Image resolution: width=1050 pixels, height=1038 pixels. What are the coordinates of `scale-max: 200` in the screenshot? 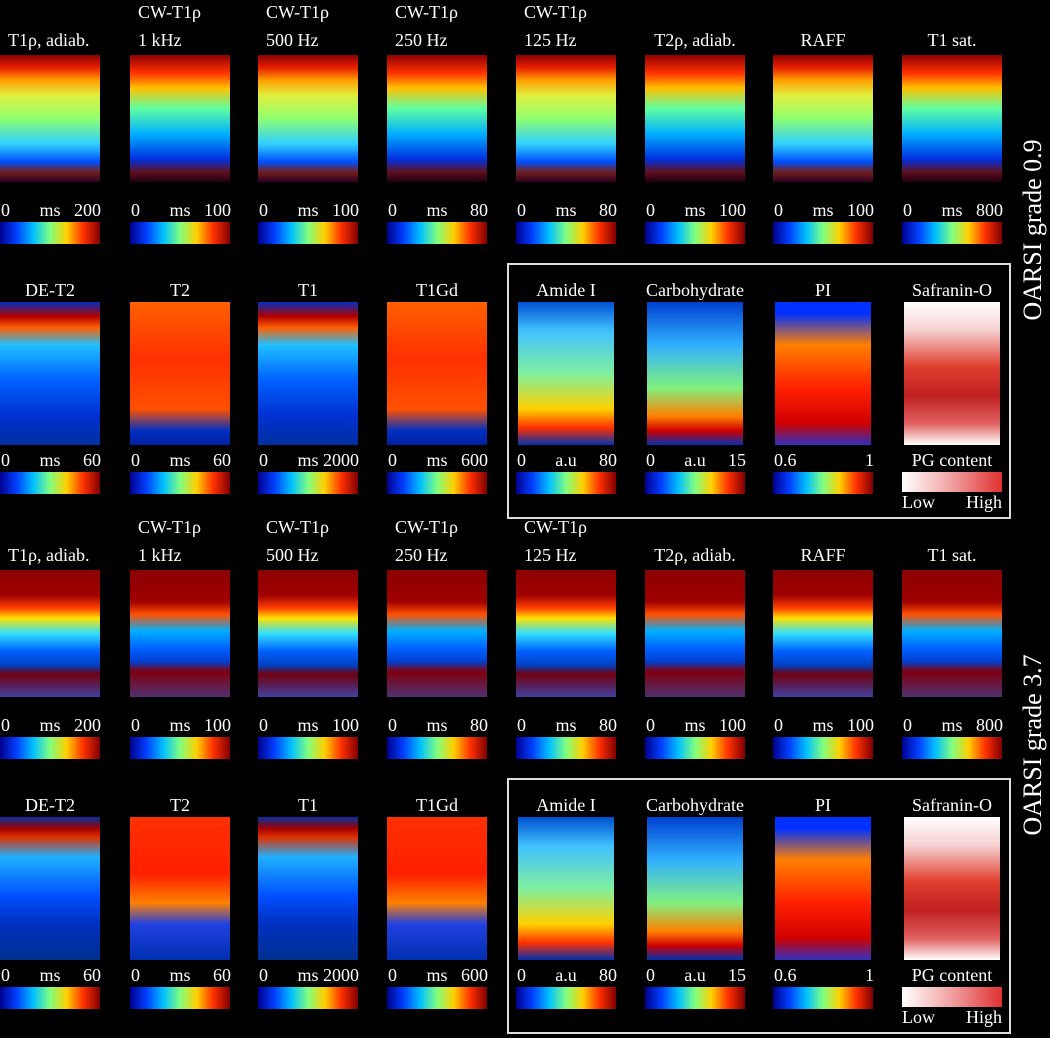 It's located at (87, 210).